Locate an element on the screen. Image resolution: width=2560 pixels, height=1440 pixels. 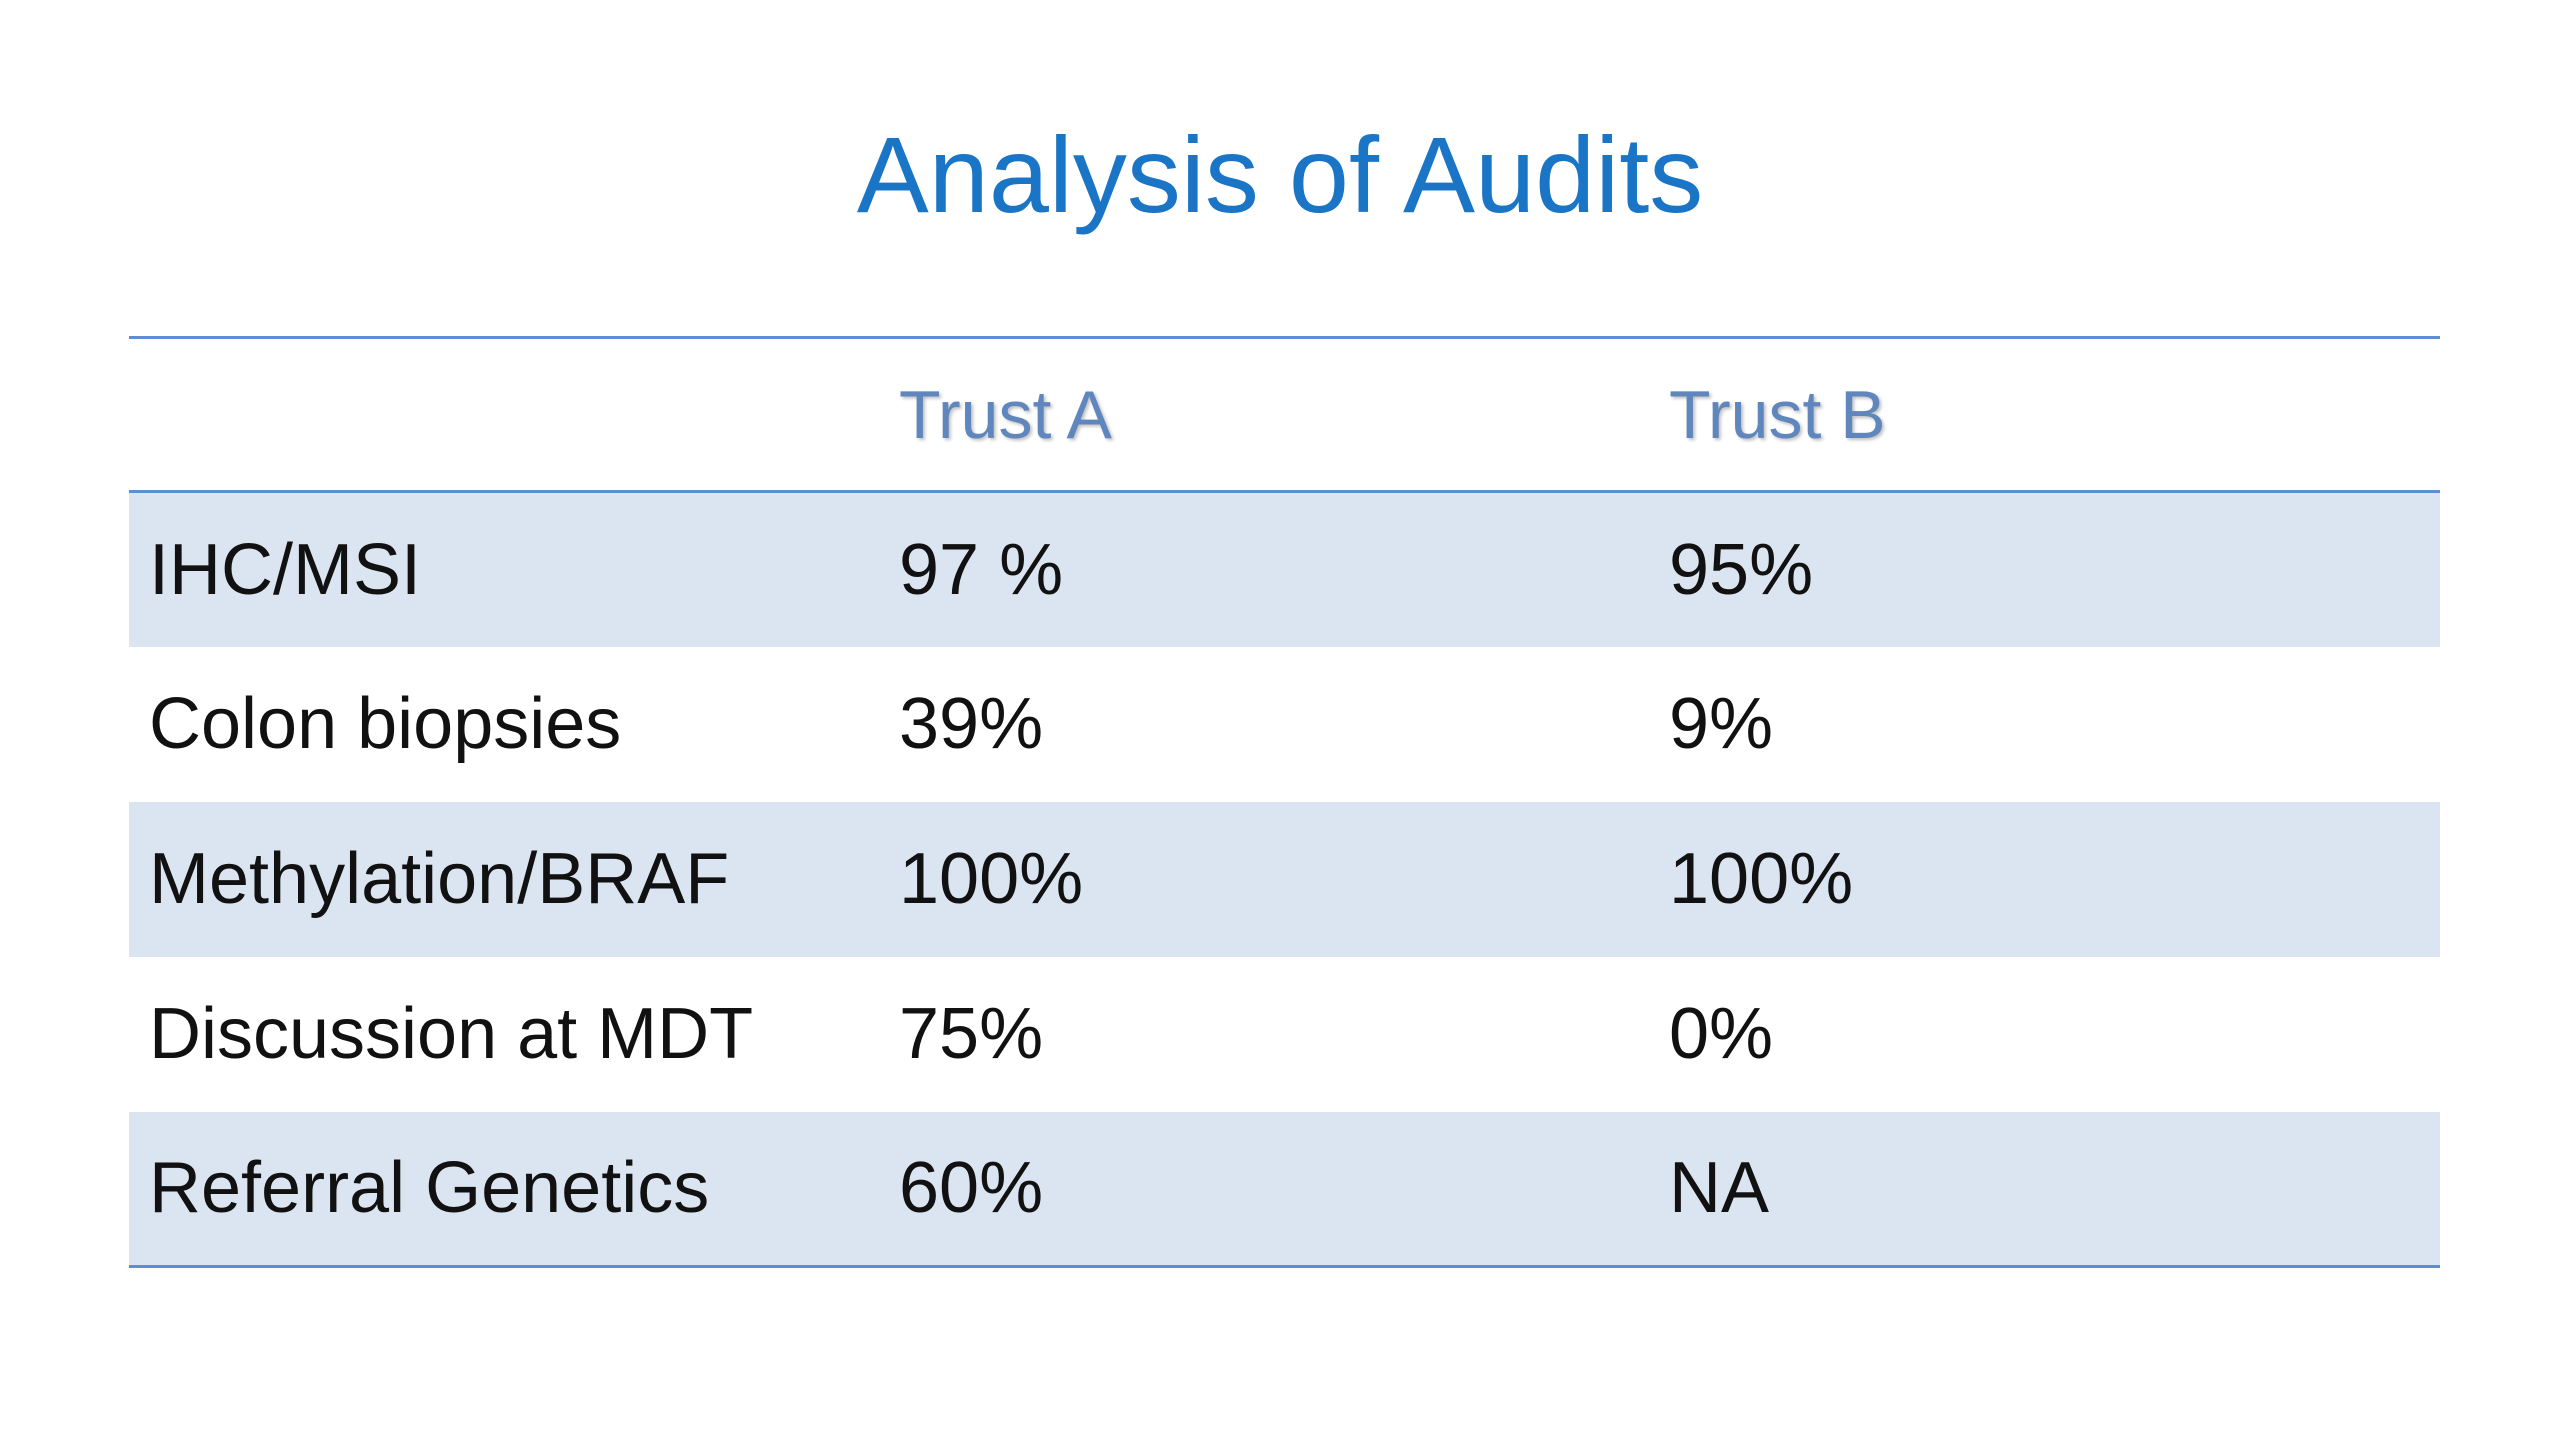
trust-a-value: 60% is located at coordinates (1284, 1189).